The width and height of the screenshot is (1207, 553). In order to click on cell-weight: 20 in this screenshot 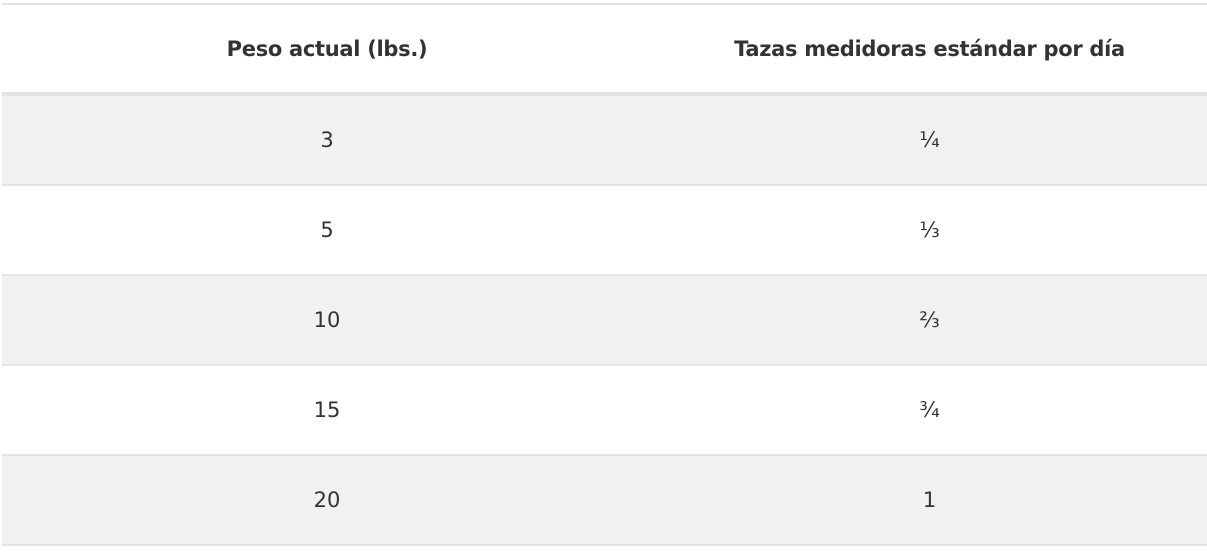, I will do `click(327, 500)`.